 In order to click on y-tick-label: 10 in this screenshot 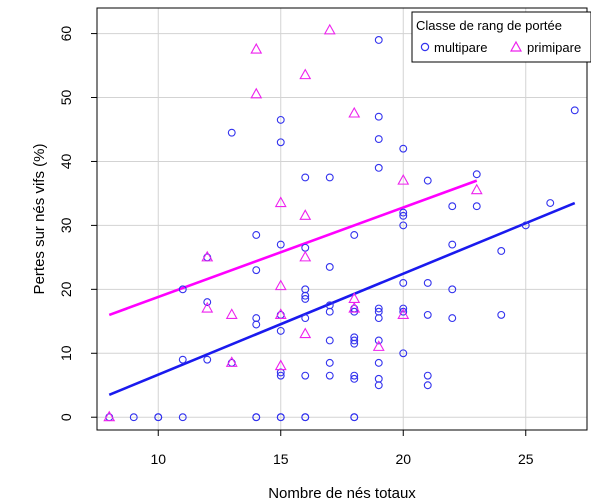, I will do `click(66, 353)`.